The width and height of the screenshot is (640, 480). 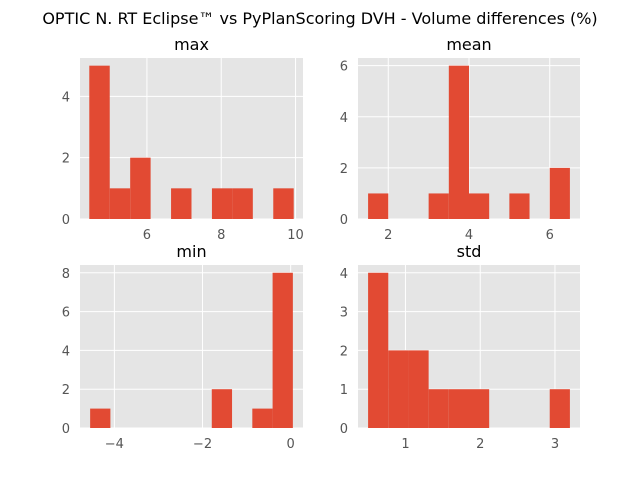 I want to click on x-tick-label: −4, so click(x=114, y=444).